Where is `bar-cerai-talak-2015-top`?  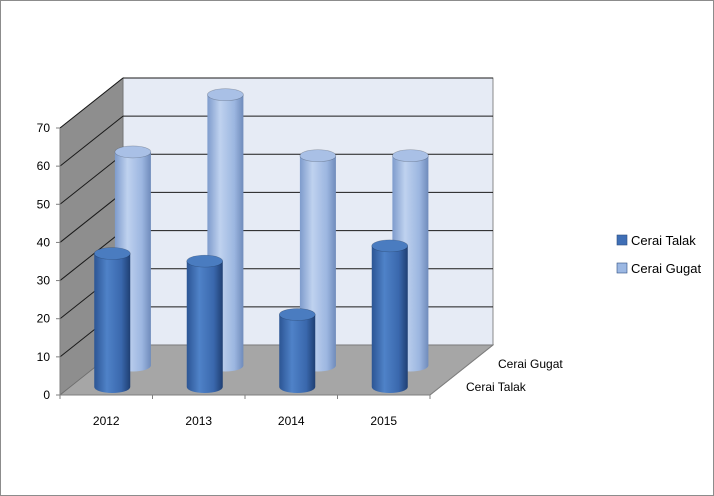
bar-cerai-talak-2015-top is located at coordinates (390, 246).